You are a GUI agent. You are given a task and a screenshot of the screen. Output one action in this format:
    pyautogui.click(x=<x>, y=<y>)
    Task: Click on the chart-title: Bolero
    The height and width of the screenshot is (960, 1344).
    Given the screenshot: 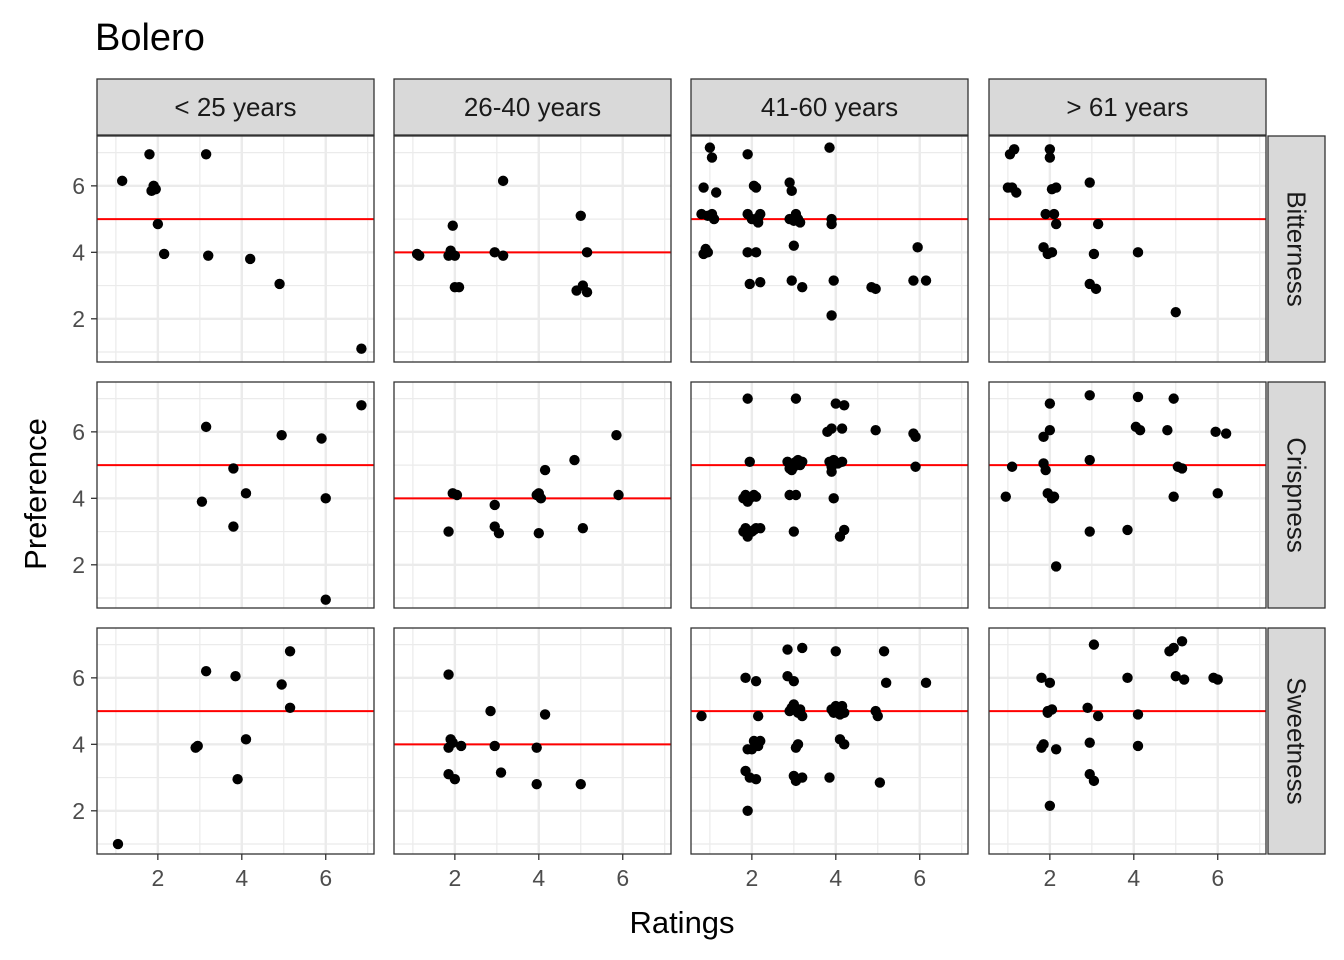 What is the action you would take?
    pyautogui.click(x=150, y=38)
    